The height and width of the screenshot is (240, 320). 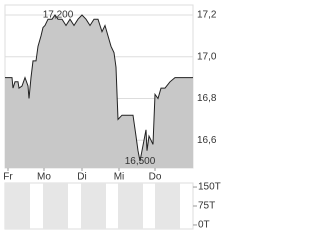 I want to click on x-tick-label: Mo, so click(x=44, y=177).